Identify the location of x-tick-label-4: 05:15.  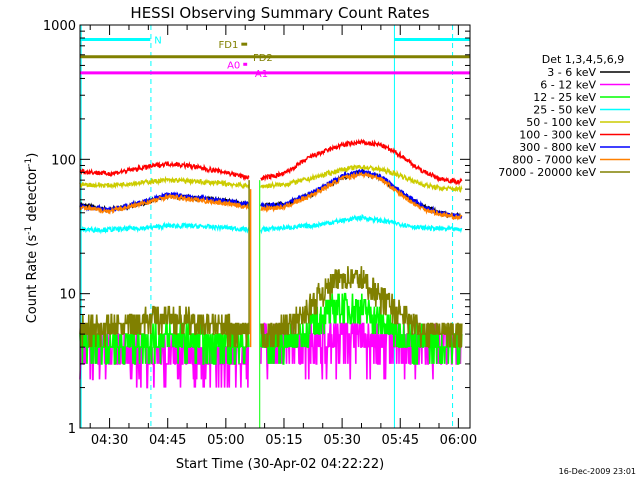
(283, 440).